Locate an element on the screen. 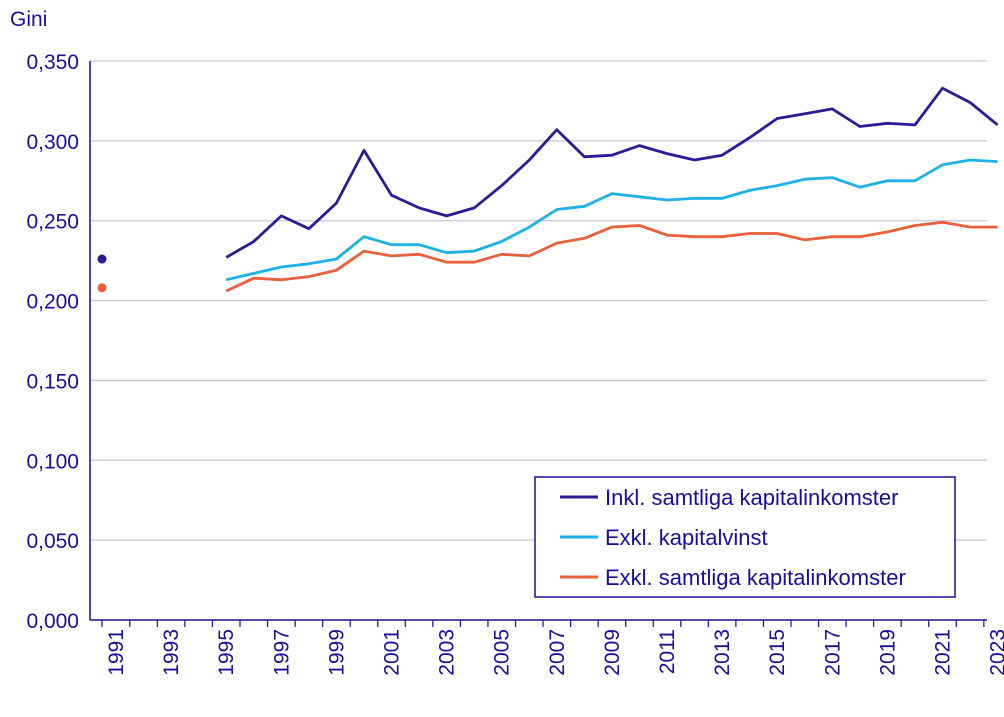 The width and height of the screenshot is (1004, 717). x-tick-label: 1991 is located at coordinates (116, 652).